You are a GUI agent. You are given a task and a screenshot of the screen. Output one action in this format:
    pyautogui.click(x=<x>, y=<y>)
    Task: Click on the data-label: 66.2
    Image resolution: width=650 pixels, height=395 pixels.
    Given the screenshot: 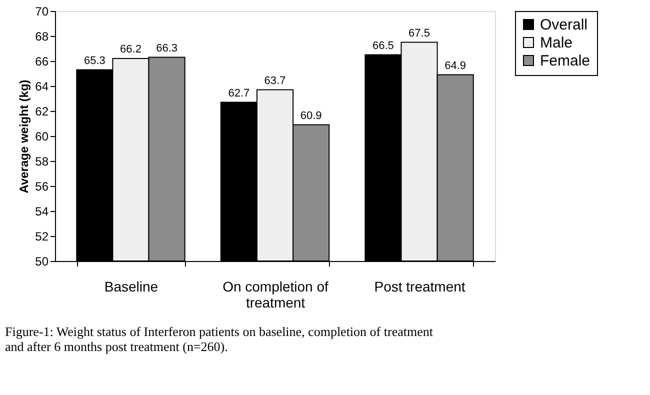 What is the action you would take?
    pyautogui.click(x=131, y=50)
    